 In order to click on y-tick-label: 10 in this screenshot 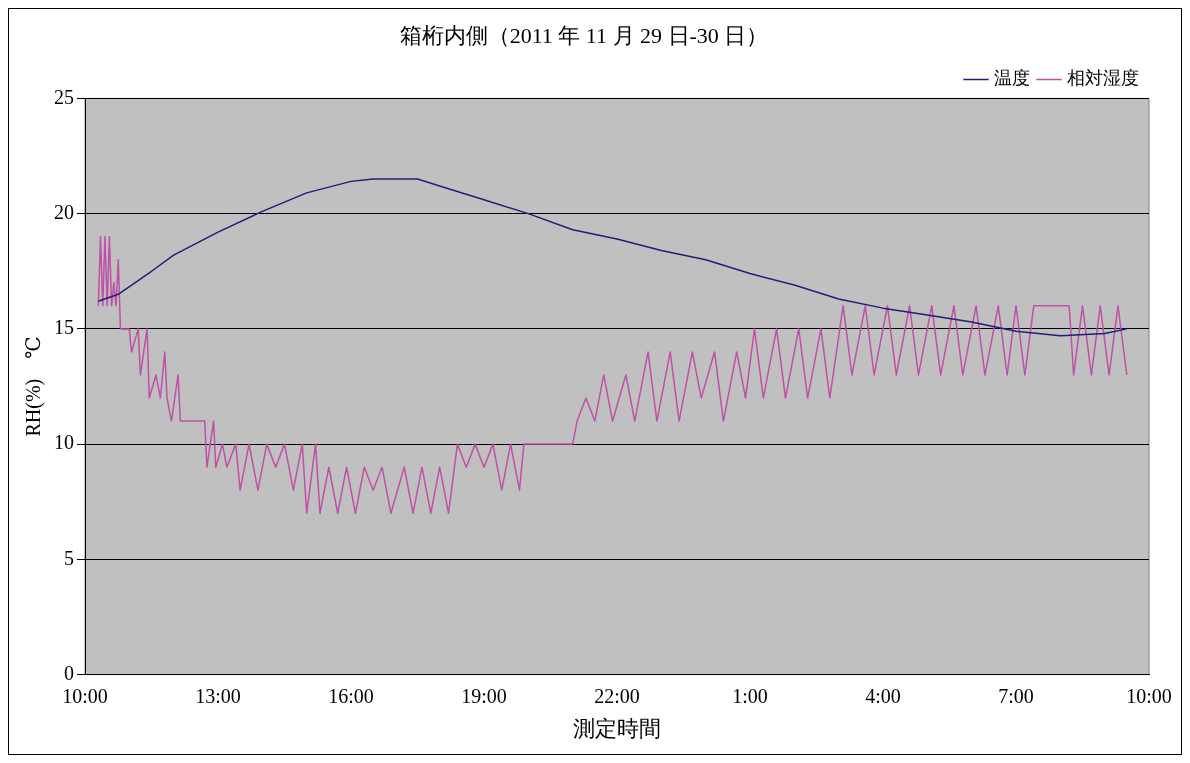, I will do `click(64, 442)`.